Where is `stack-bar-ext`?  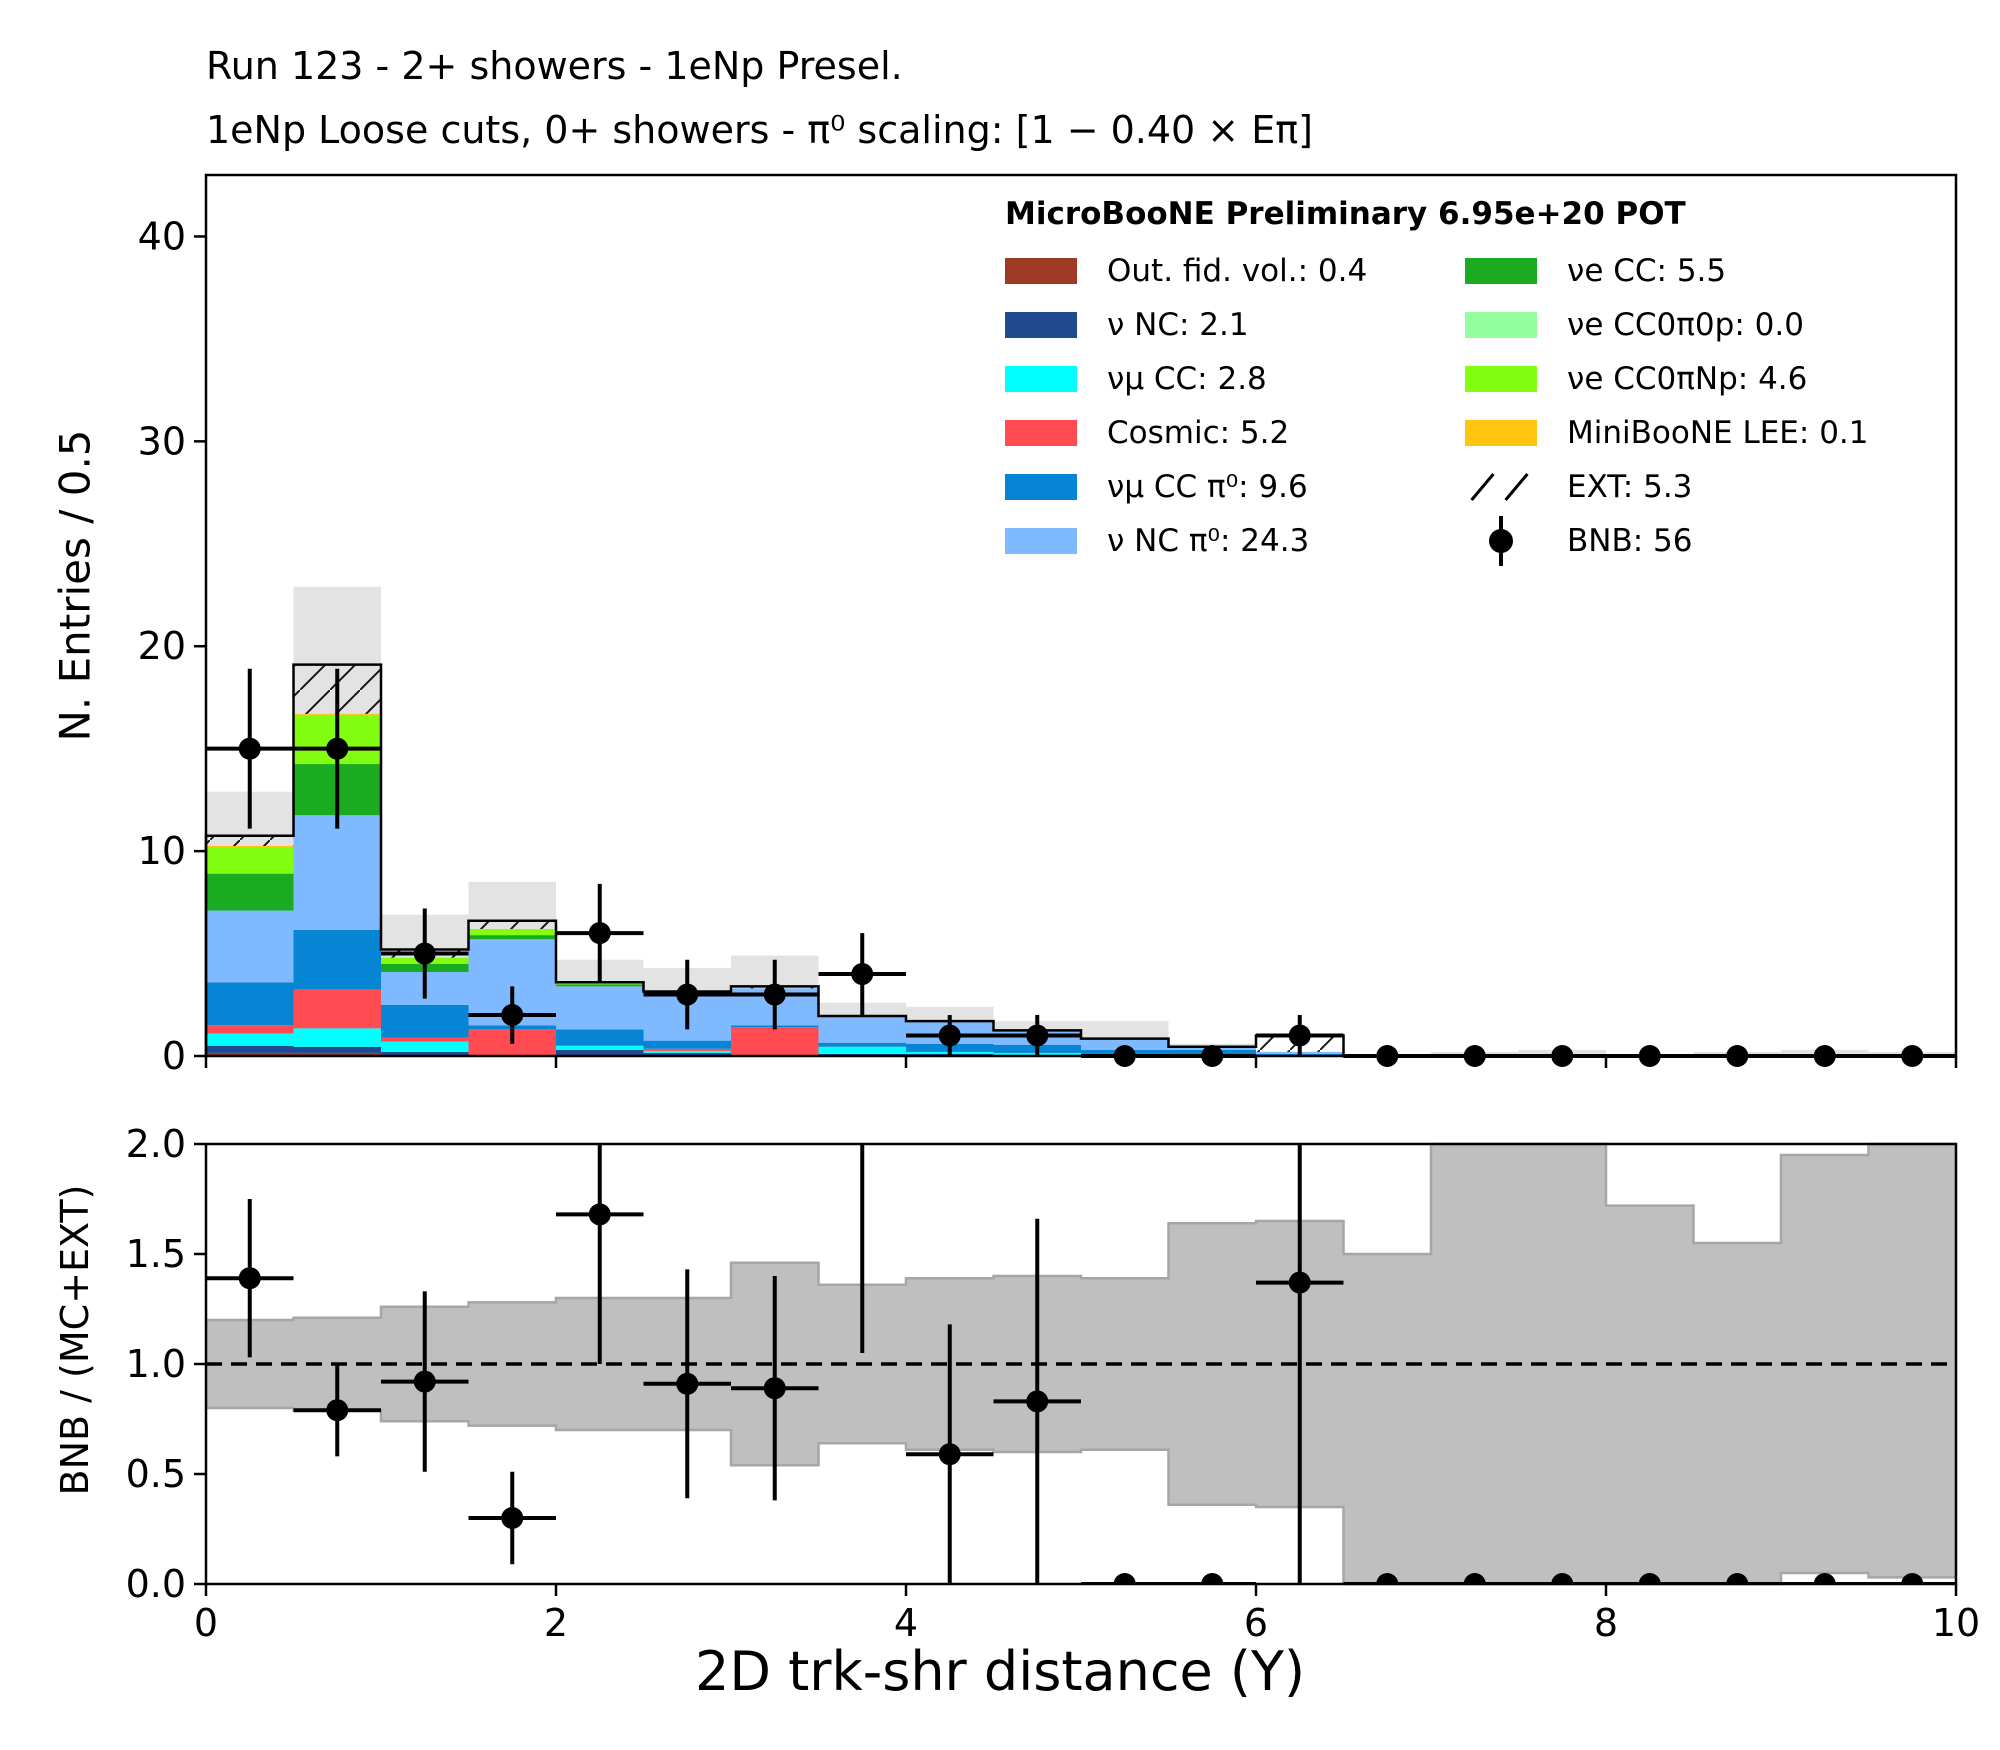 stack-bar-ext is located at coordinates (512, 924).